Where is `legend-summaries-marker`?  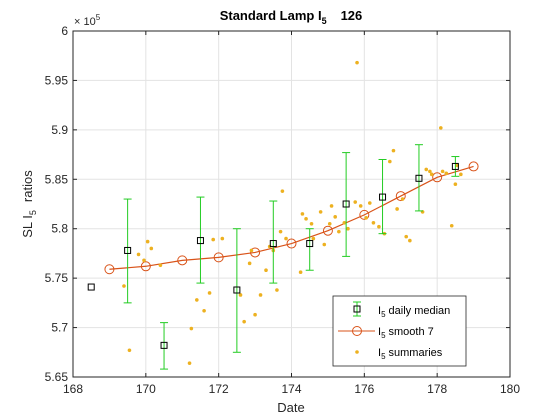 legend-summaries-marker is located at coordinates (357, 352).